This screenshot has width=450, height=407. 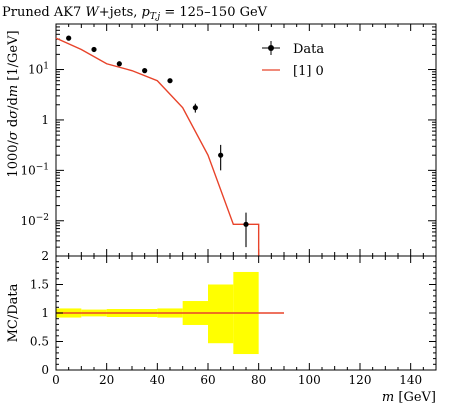 I want to click on main-y-tick-label: 10⁻¹, so click(x=34, y=169).